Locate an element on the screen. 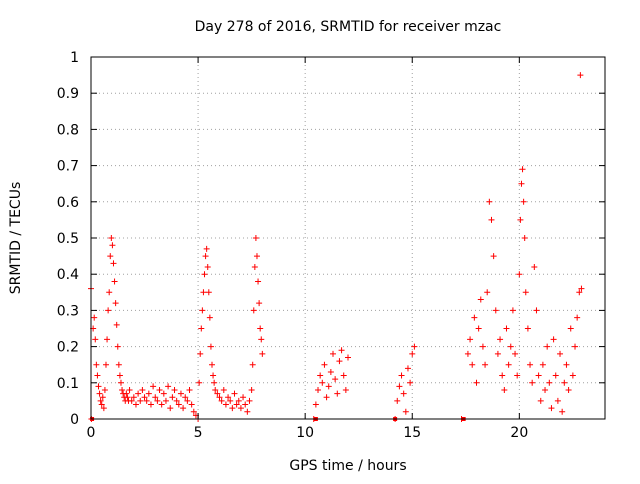  x-tick-label: 10 is located at coordinates (305, 433).